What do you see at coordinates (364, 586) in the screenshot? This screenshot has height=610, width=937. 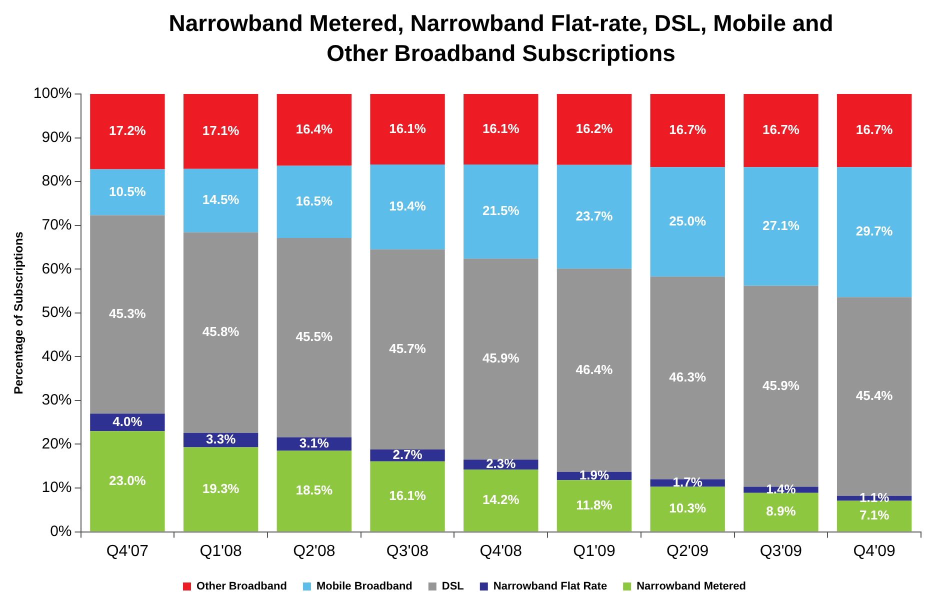 I see `legend-label: Mobile Broadband` at bounding box center [364, 586].